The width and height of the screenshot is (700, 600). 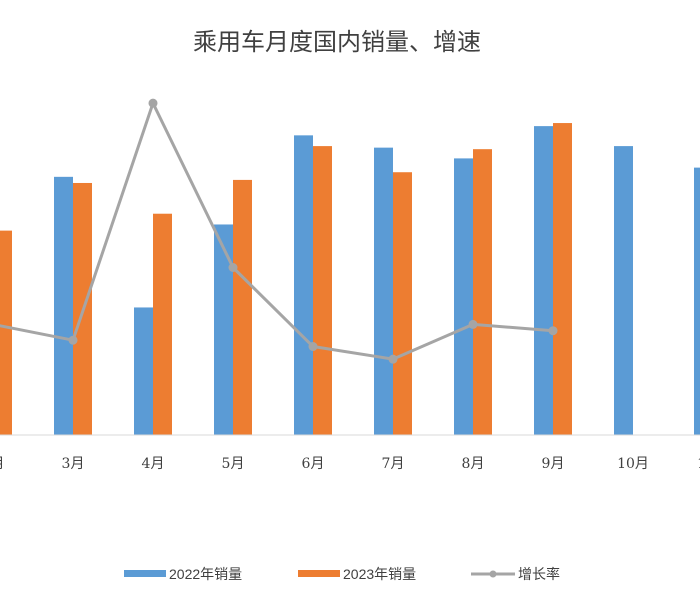 I want to click on bar-2022-5月, so click(x=223, y=329).